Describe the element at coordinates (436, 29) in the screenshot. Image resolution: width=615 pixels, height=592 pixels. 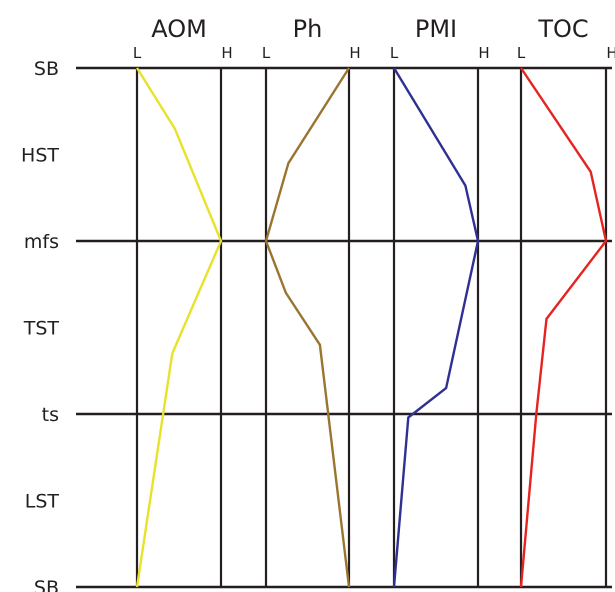
I see `panel-title-pmi: PMI` at that location.